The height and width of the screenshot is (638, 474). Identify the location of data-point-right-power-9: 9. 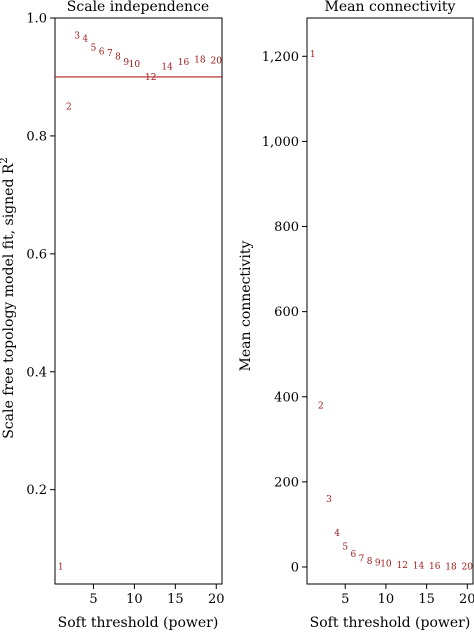
(378, 564).